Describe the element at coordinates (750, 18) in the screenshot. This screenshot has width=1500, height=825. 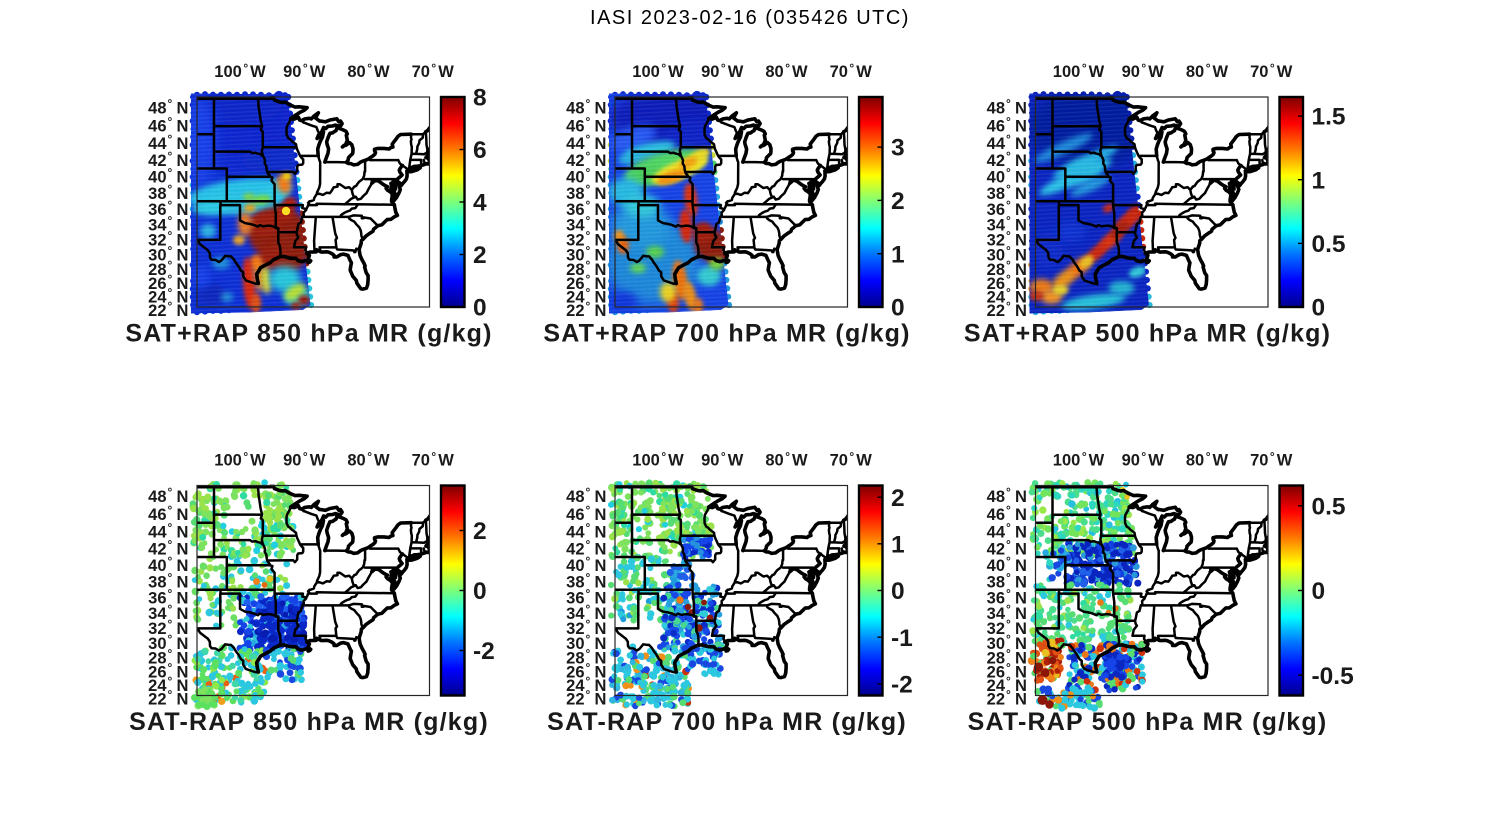
I see `svg-text: IASI 2023-02-16 (035426 UTC)` at that location.